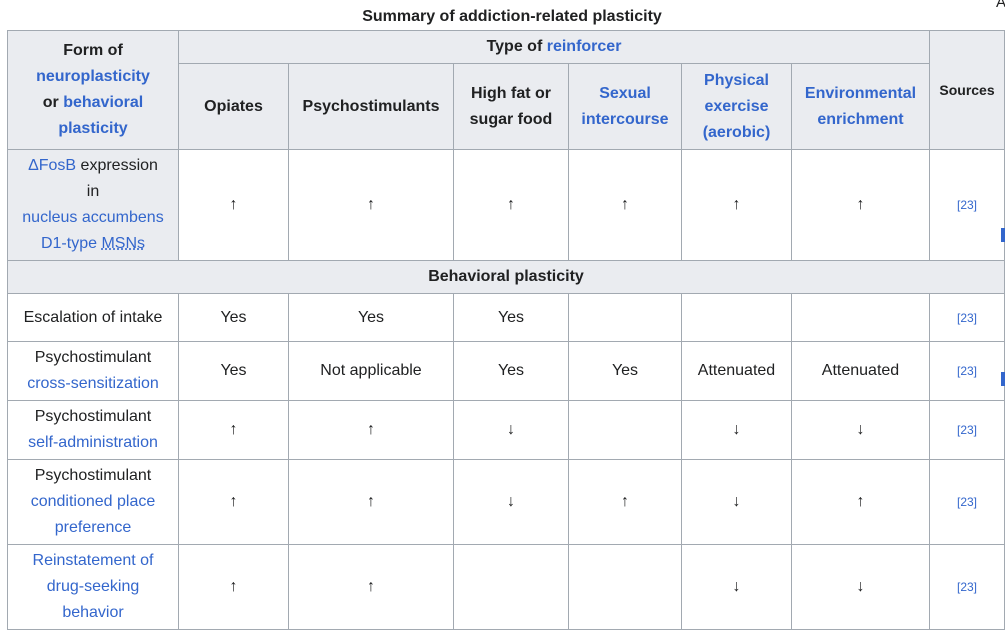  What do you see at coordinates (584, 46) in the screenshot?
I see `reinforcer-link: reinforcer` at bounding box center [584, 46].